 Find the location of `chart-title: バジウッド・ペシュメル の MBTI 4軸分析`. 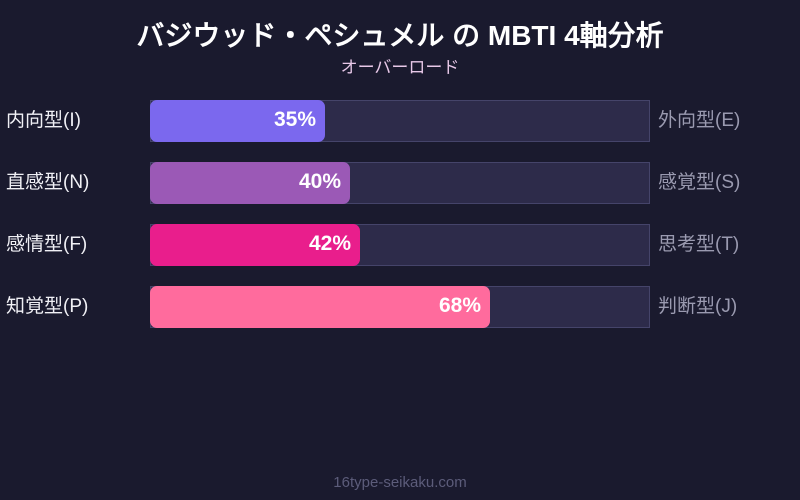

chart-title: バジウッド・ペシュメル の MBTI 4軸分析 is located at coordinates (400, 35).